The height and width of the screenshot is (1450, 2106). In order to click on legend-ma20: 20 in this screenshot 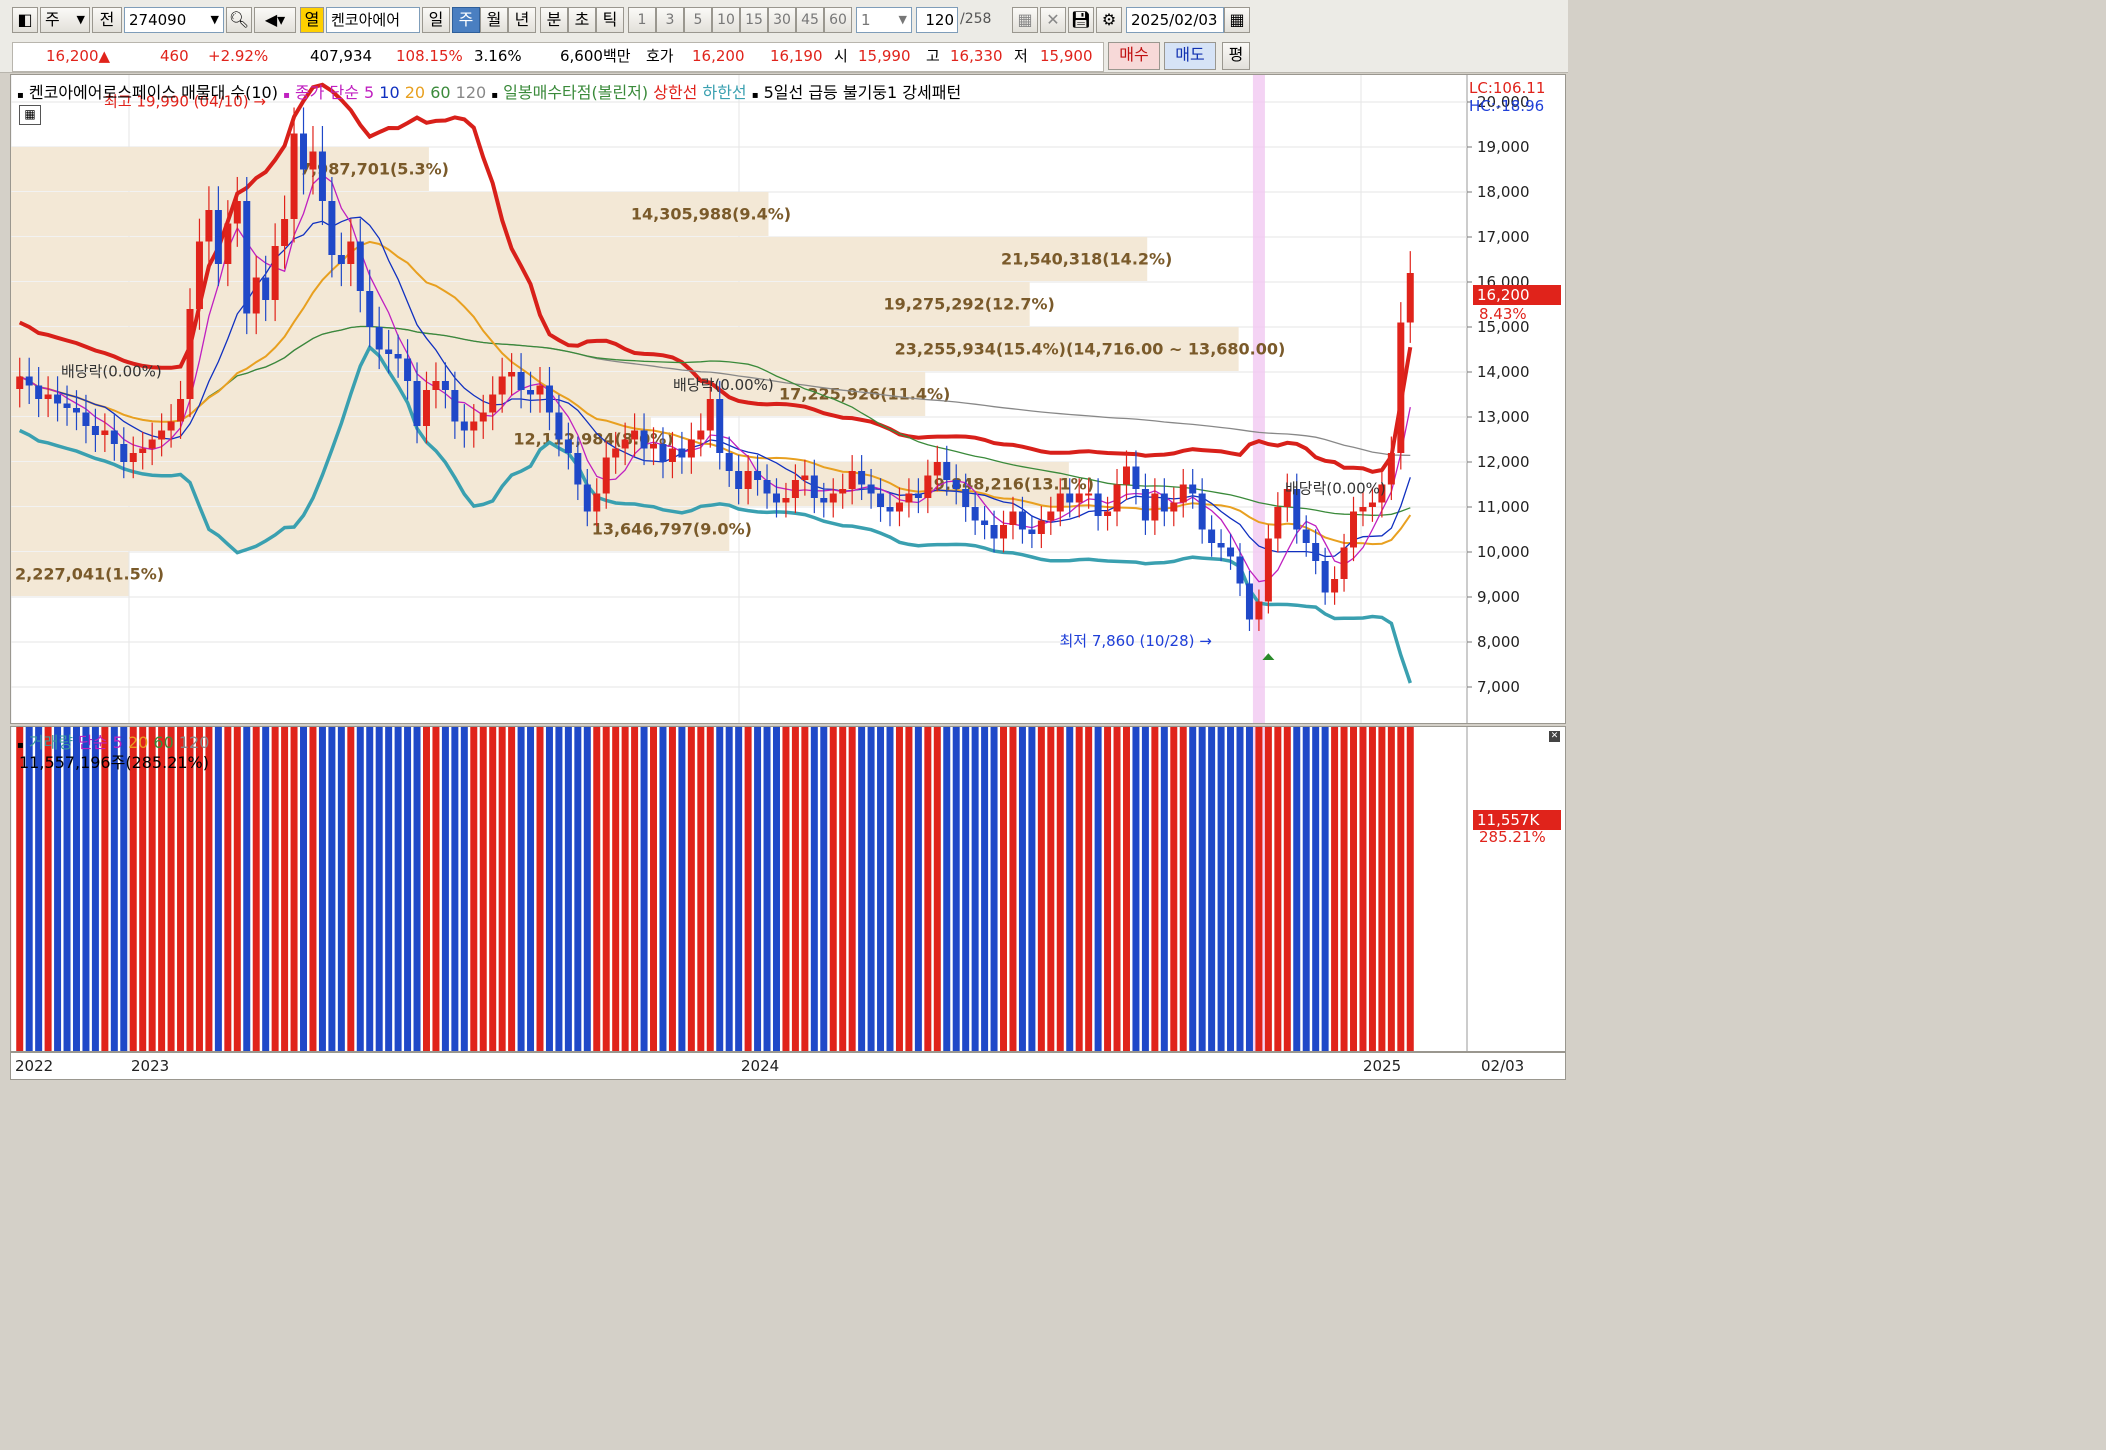, I will do `click(415, 92)`.